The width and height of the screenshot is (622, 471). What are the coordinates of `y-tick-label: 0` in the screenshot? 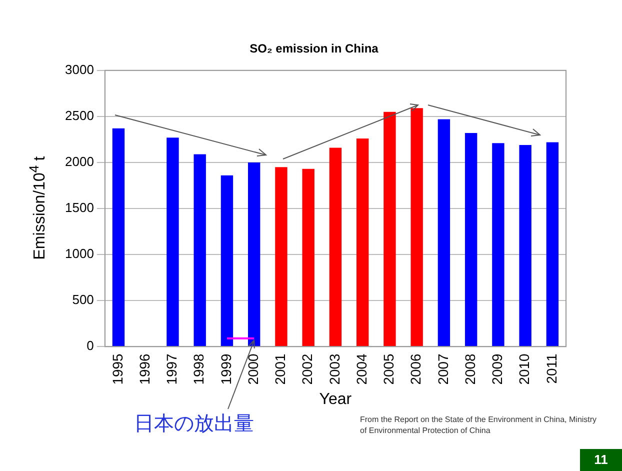 It's located at (90, 346).